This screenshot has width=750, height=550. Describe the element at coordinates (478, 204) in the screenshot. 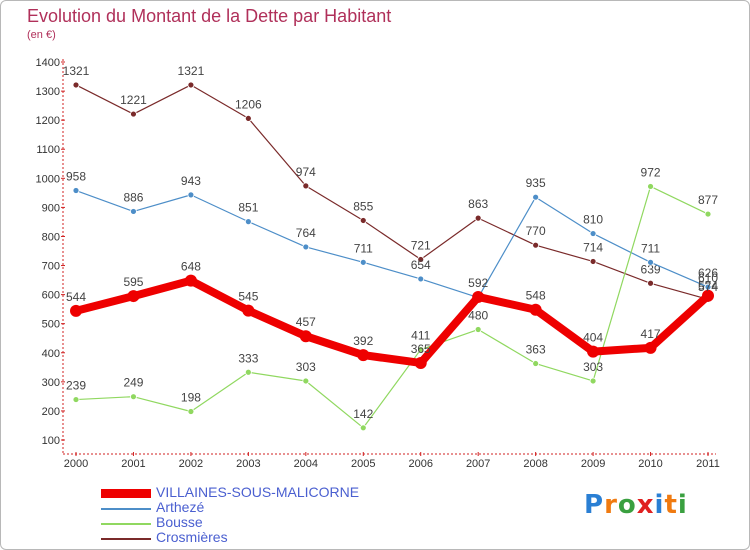

I see `data-label: 863` at that location.